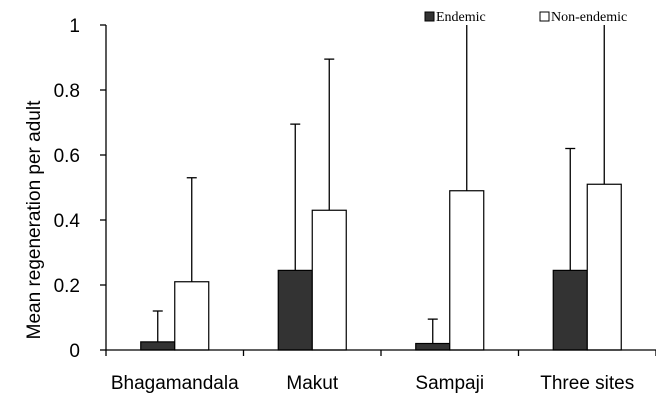 The height and width of the screenshot is (394, 656). What do you see at coordinates (67, 91) in the screenshot?
I see `y-tick-label: 0.8` at bounding box center [67, 91].